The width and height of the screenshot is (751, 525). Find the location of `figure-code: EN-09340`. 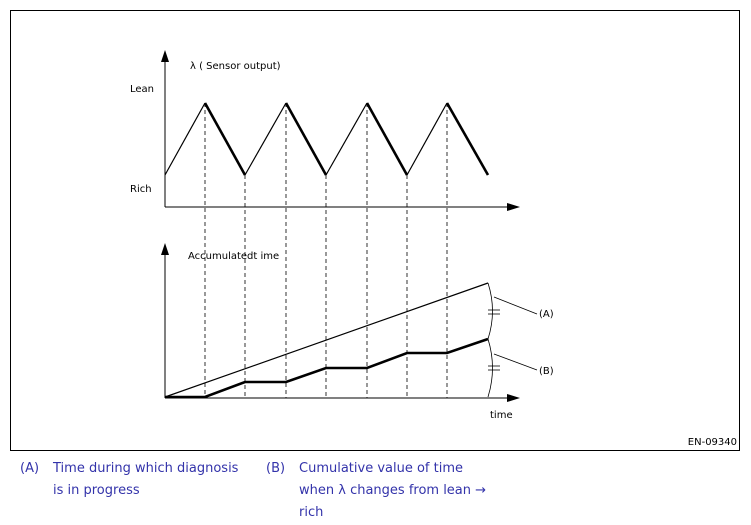

figure-code: EN-09340 is located at coordinates (712, 442).